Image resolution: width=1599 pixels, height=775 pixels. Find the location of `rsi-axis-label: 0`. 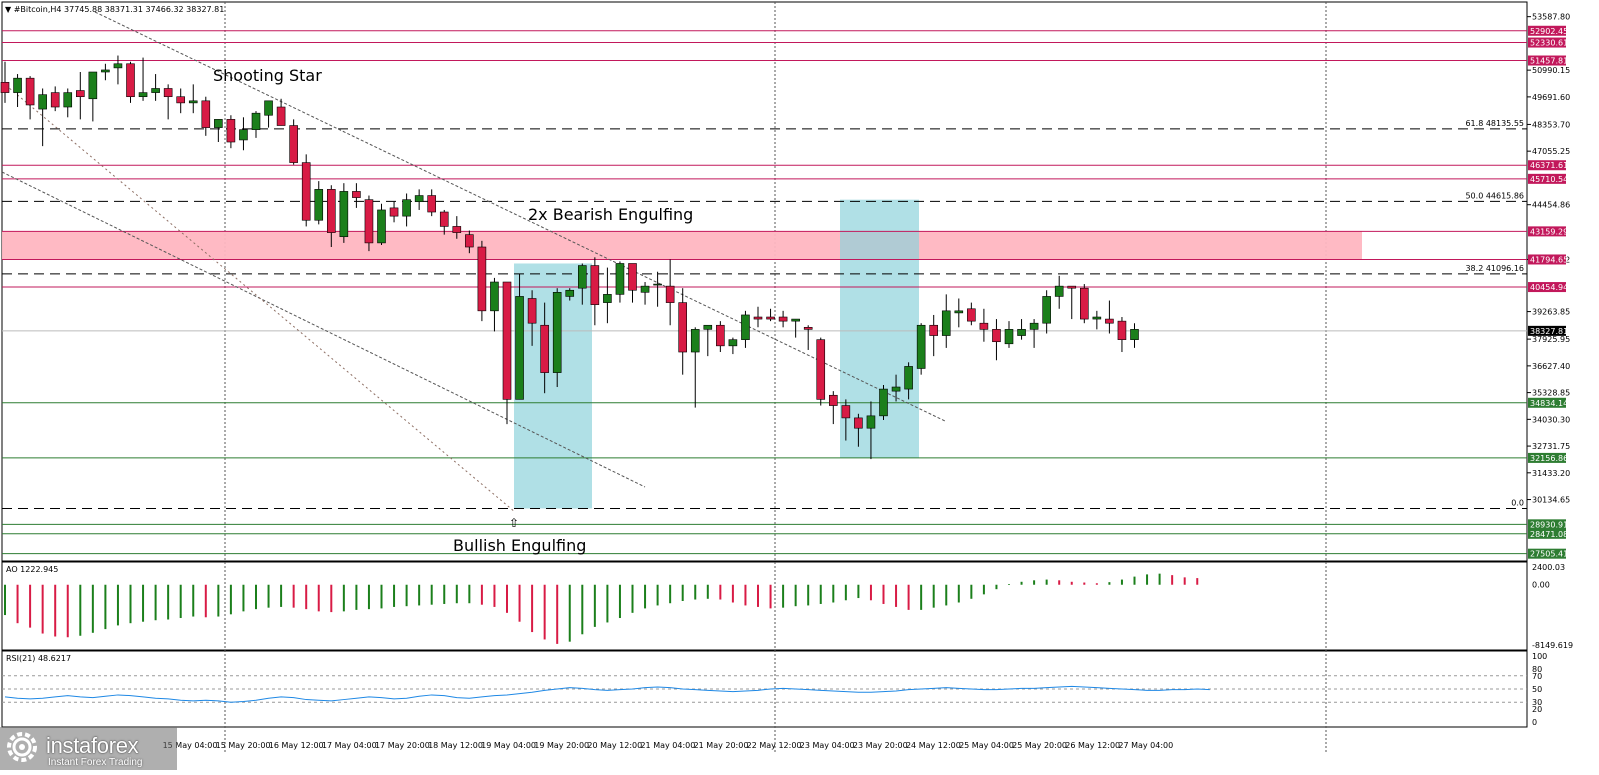

rsi-axis-label: 0 is located at coordinates (1534, 722).